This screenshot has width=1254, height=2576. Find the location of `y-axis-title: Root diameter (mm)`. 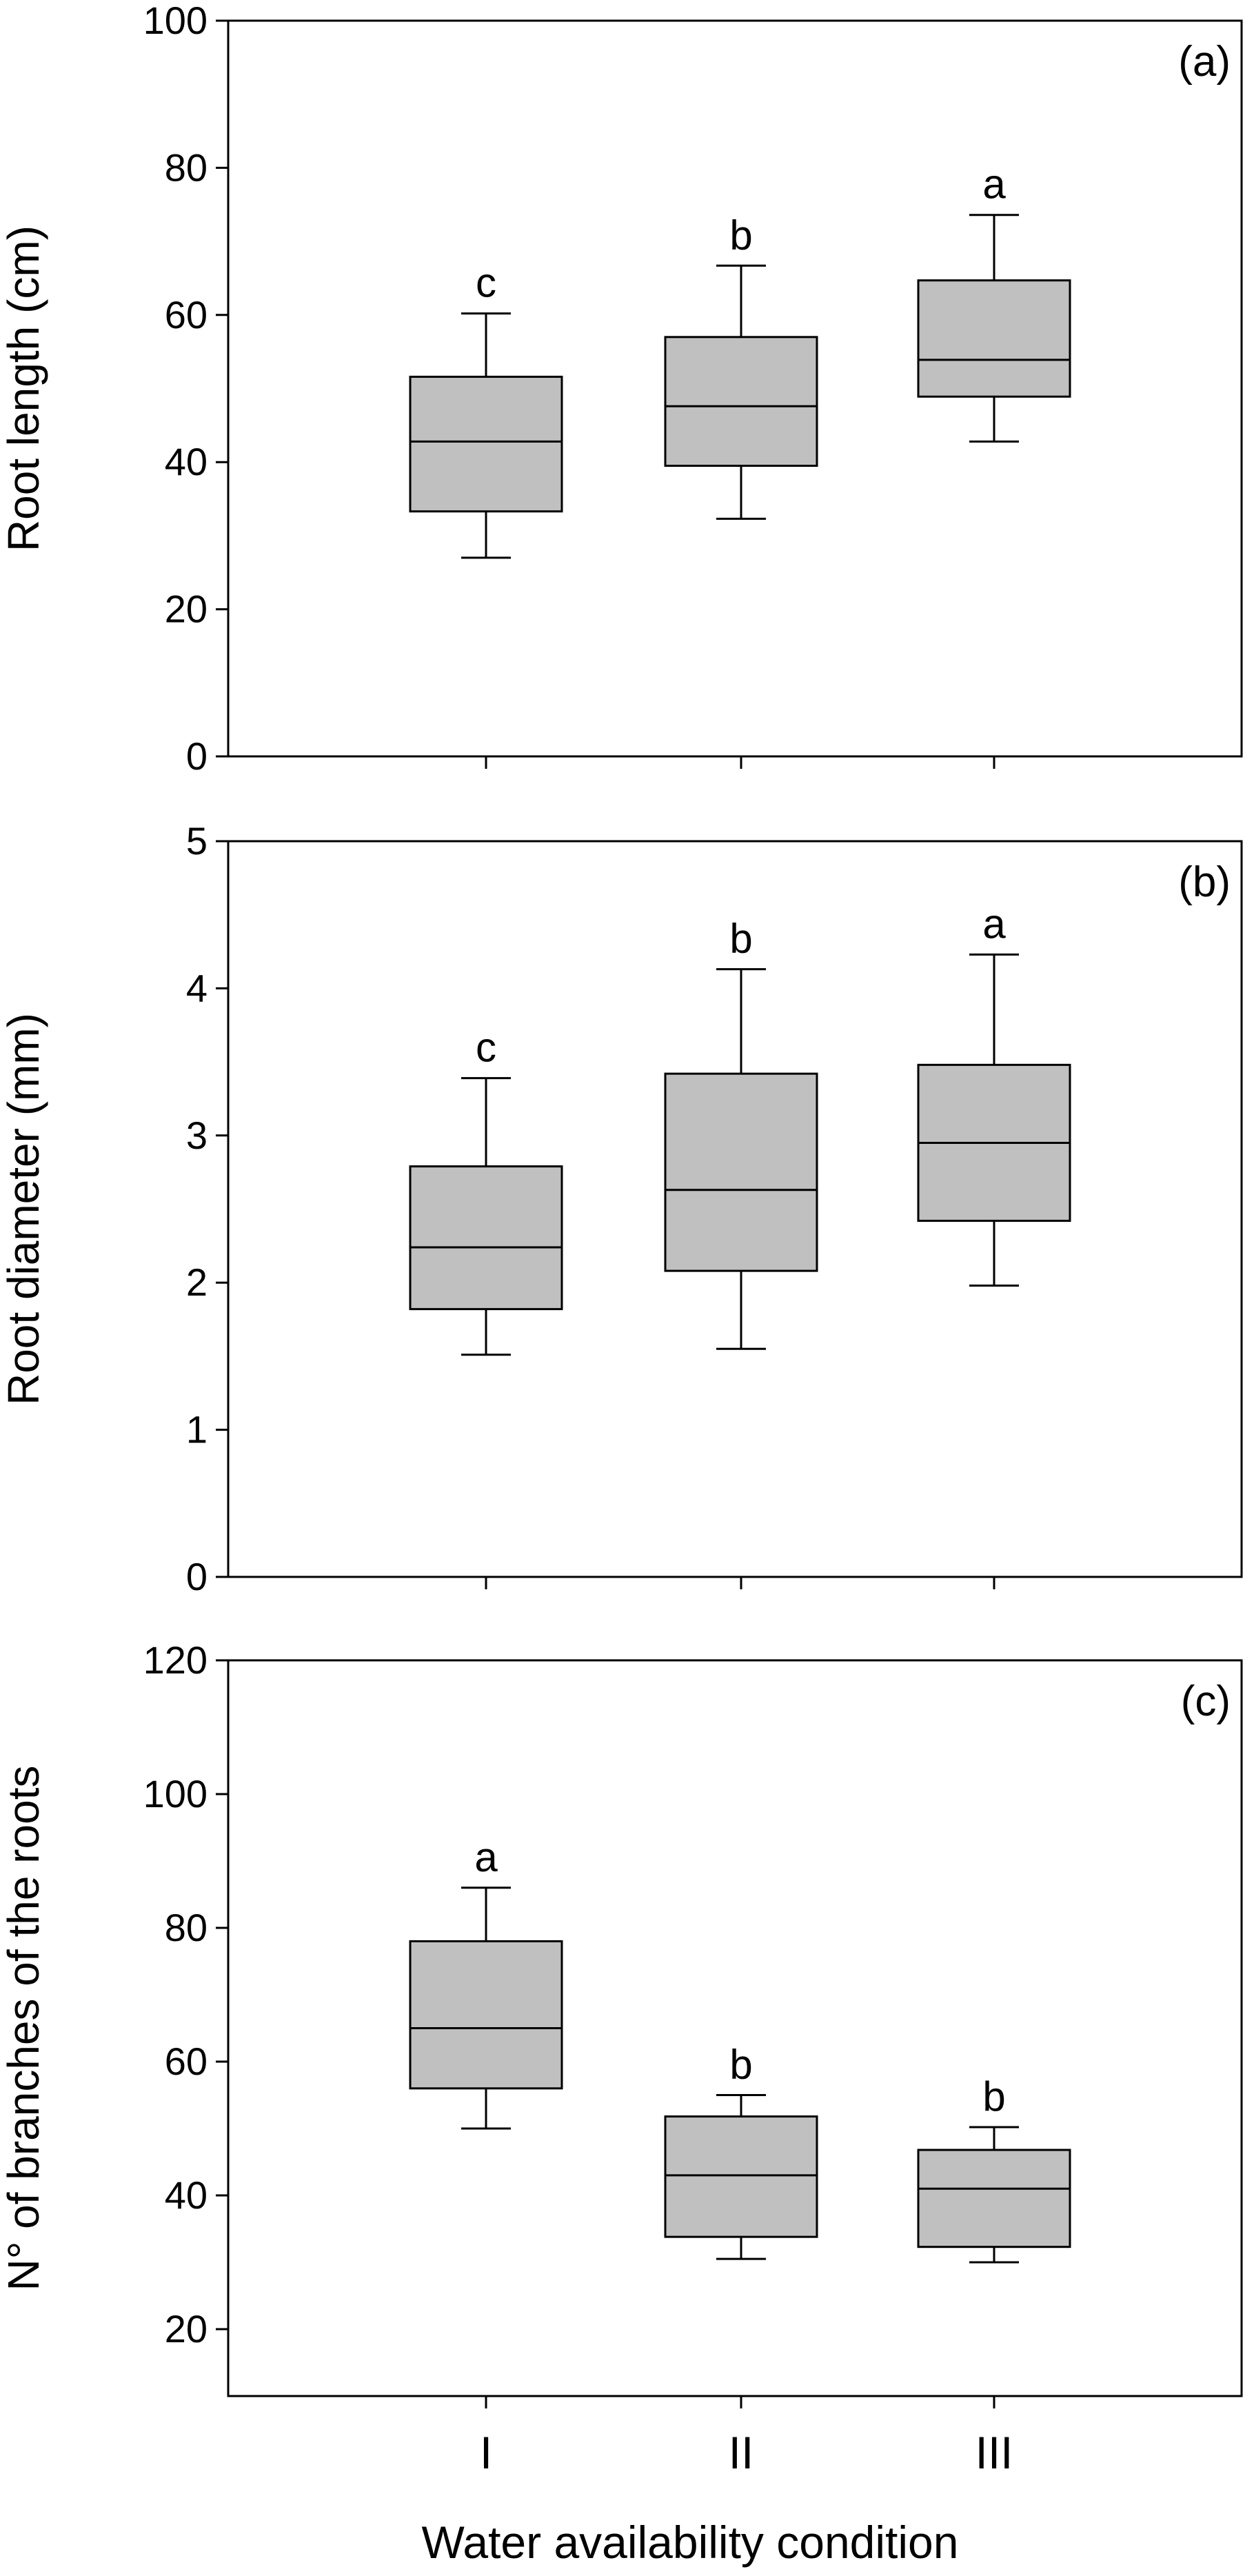

y-axis-title: Root diameter (mm) is located at coordinates (24, 1209).